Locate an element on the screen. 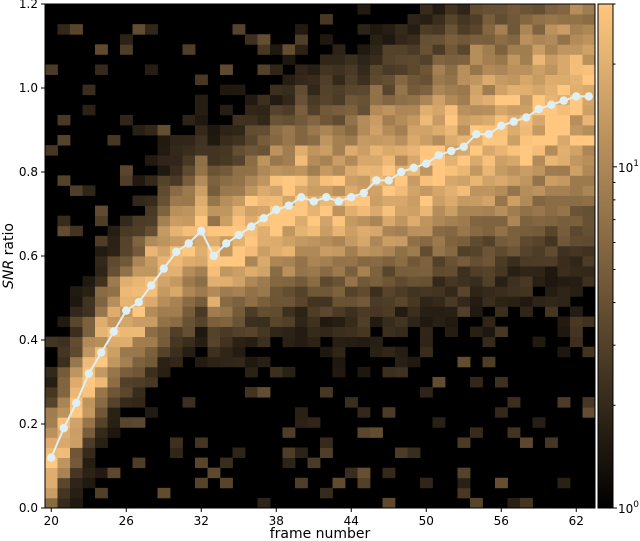 The height and width of the screenshot is (541, 640). y-tick-label: 0.0 is located at coordinates (28, 508).